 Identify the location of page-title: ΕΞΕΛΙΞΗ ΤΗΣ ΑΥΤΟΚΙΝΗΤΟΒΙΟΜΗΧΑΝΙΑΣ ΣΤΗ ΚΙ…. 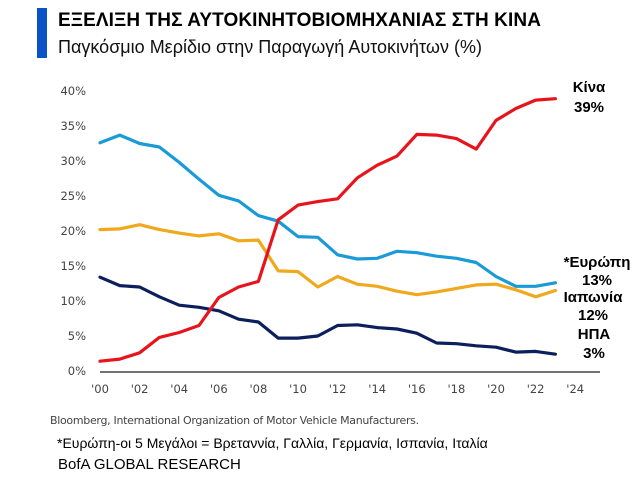
(300, 20).